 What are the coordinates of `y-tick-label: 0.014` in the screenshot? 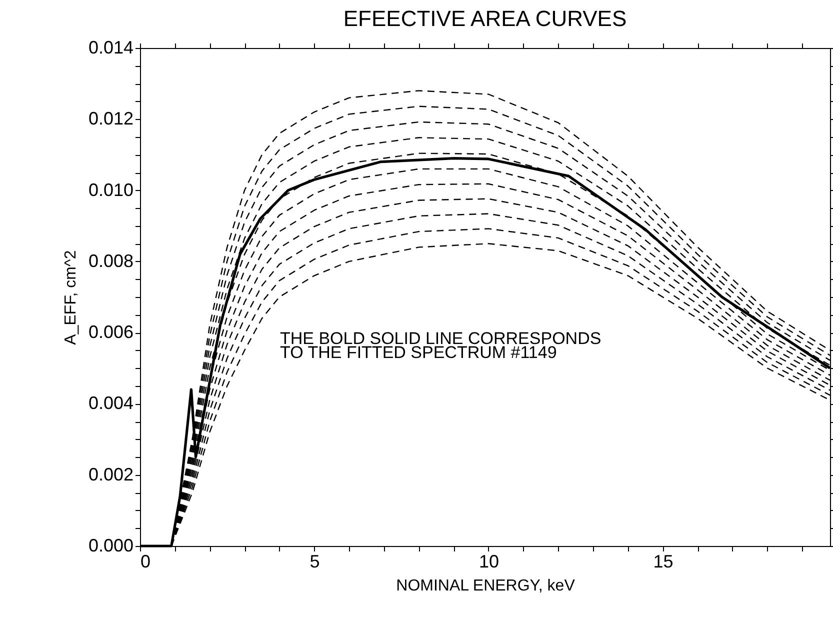 It's located at (111, 48).